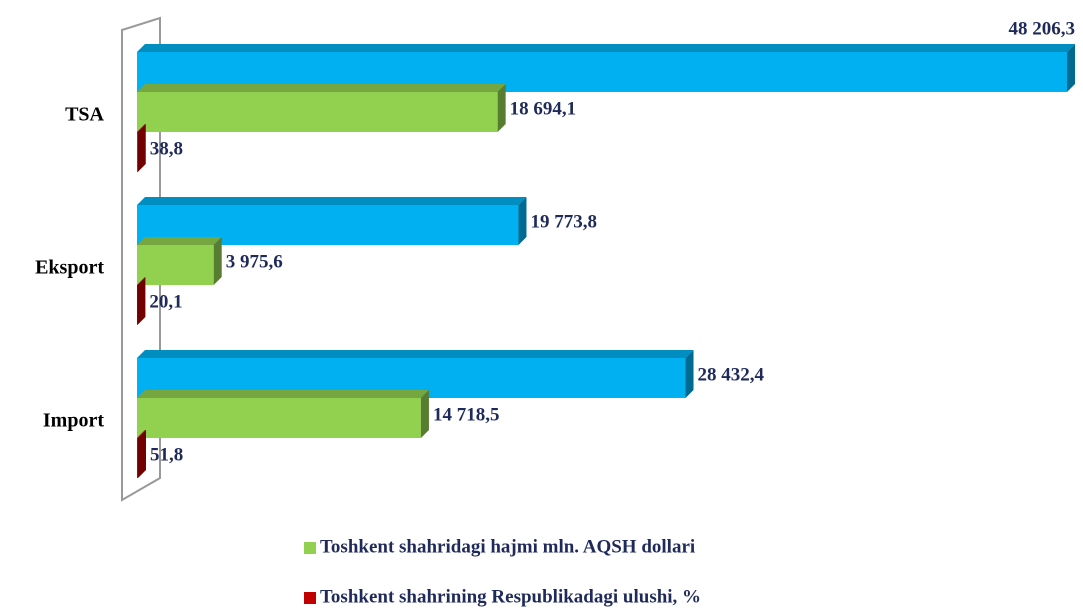 The width and height of the screenshot is (1083, 614). Describe the element at coordinates (73, 421) in the screenshot. I see `y-tick-label: Import` at that location.